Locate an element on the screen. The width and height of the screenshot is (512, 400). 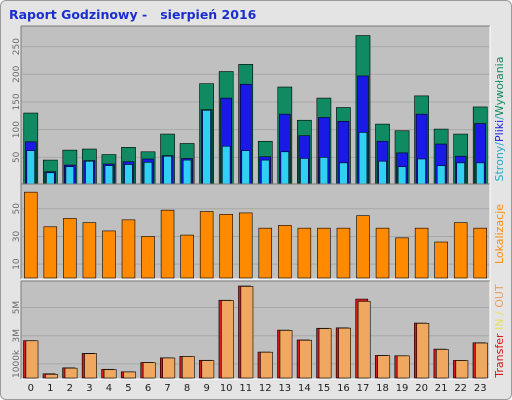
x-tick-label-6: 6 is located at coordinates (148, 388).